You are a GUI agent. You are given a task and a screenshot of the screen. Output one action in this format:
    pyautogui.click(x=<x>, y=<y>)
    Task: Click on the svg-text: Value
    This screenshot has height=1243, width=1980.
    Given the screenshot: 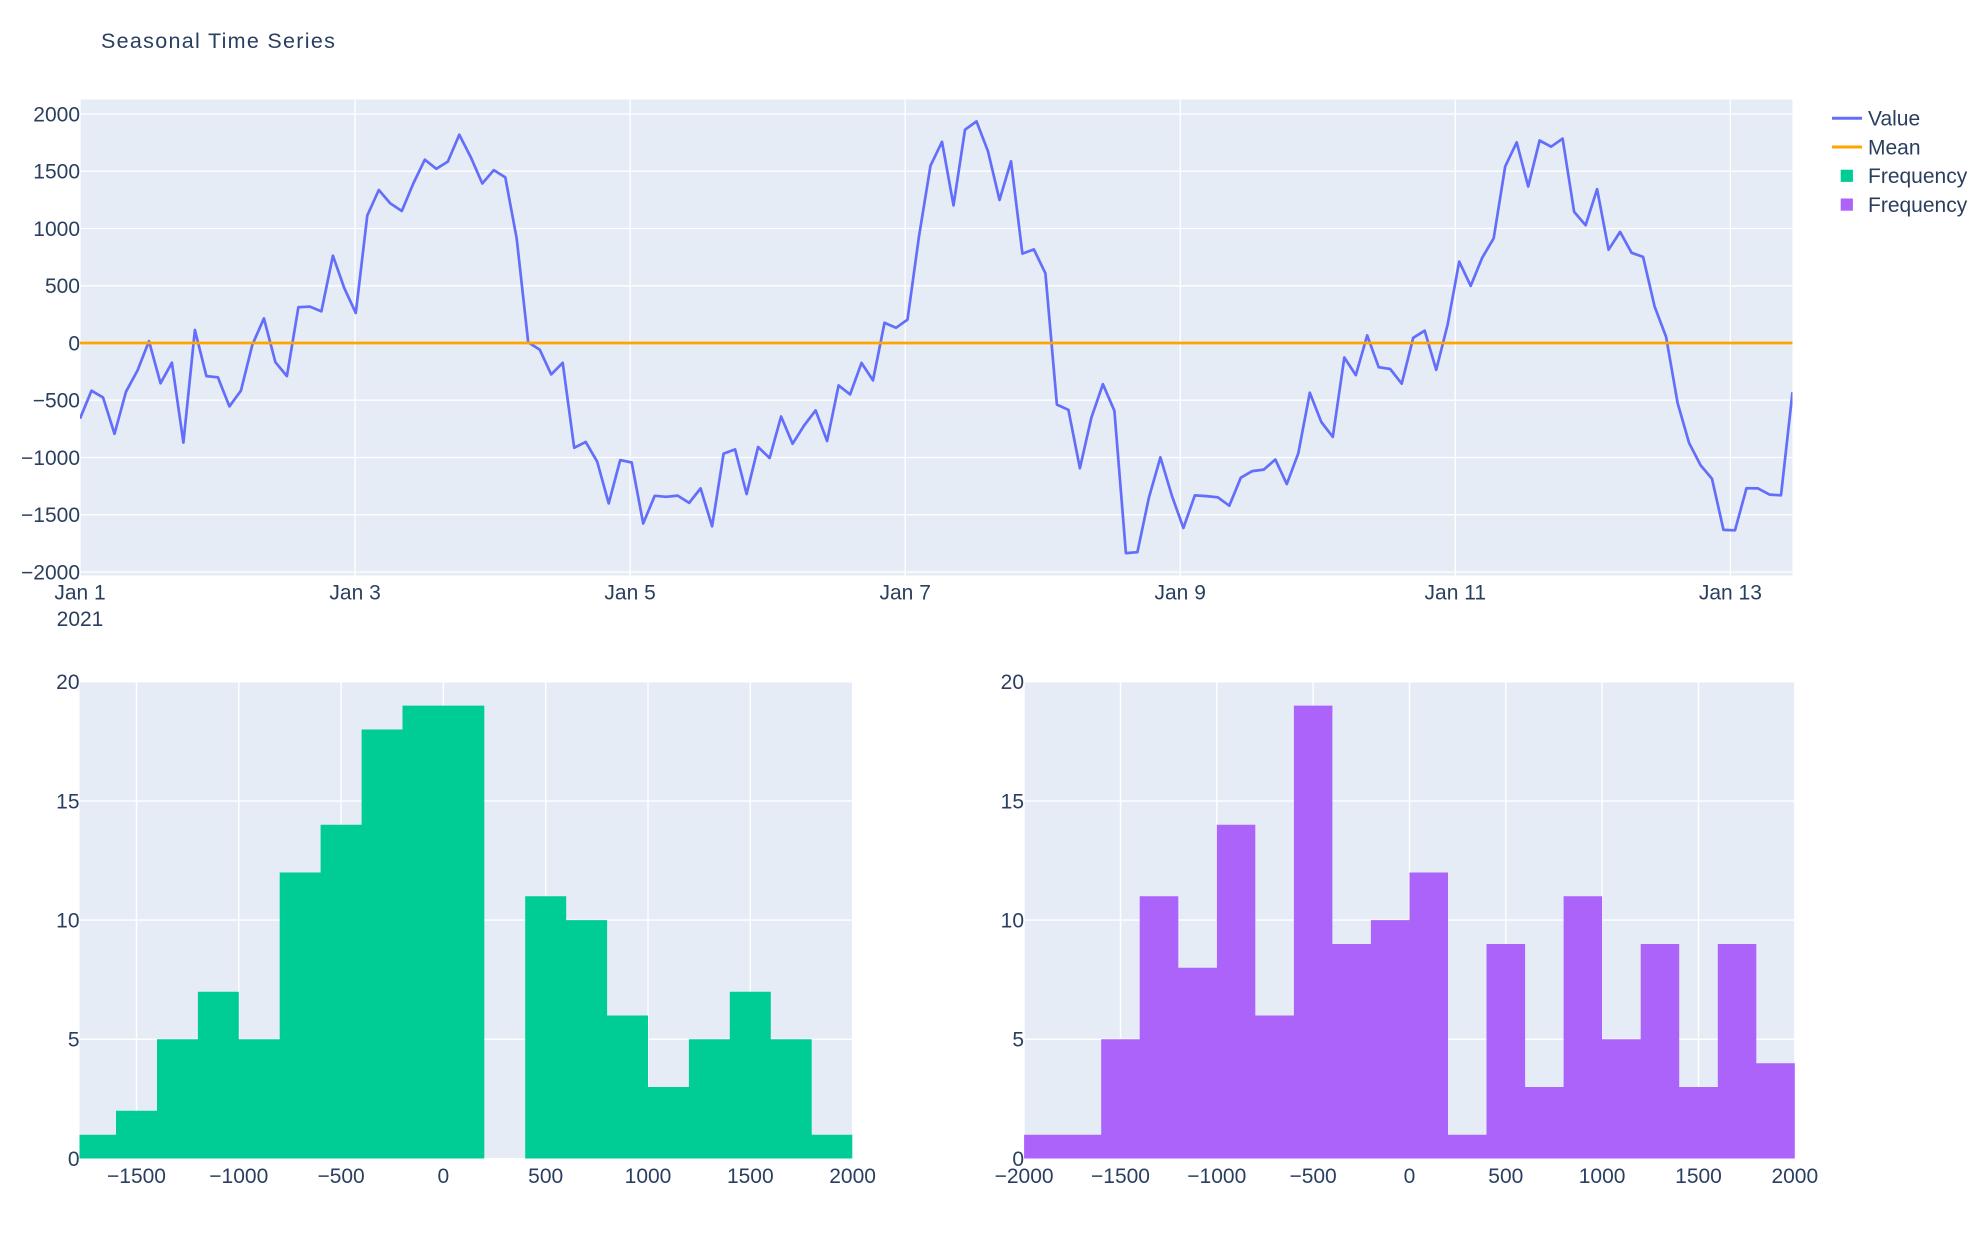 What is the action you would take?
    pyautogui.click(x=1894, y=119)
    